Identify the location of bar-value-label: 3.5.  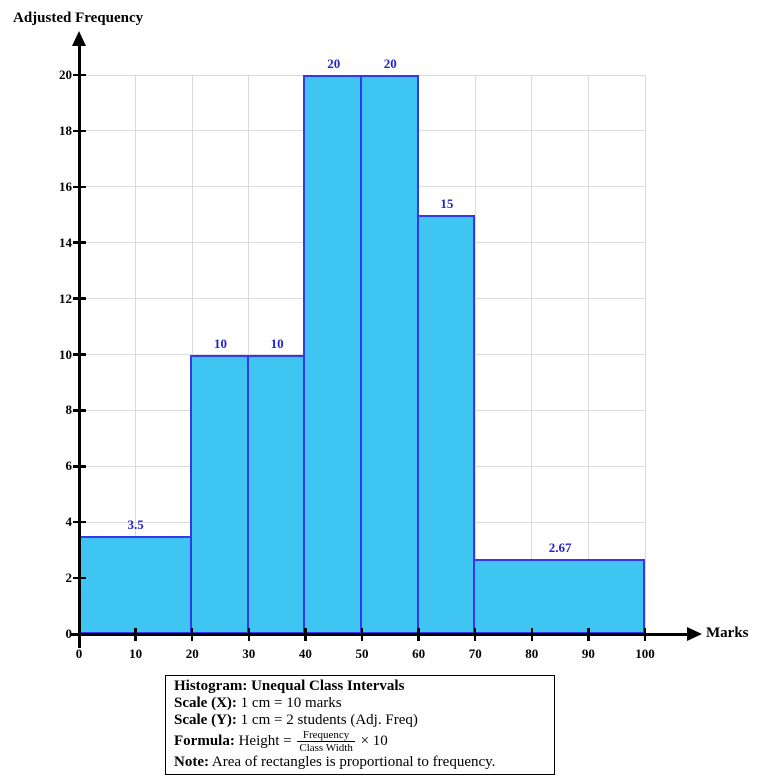
(135, 525).